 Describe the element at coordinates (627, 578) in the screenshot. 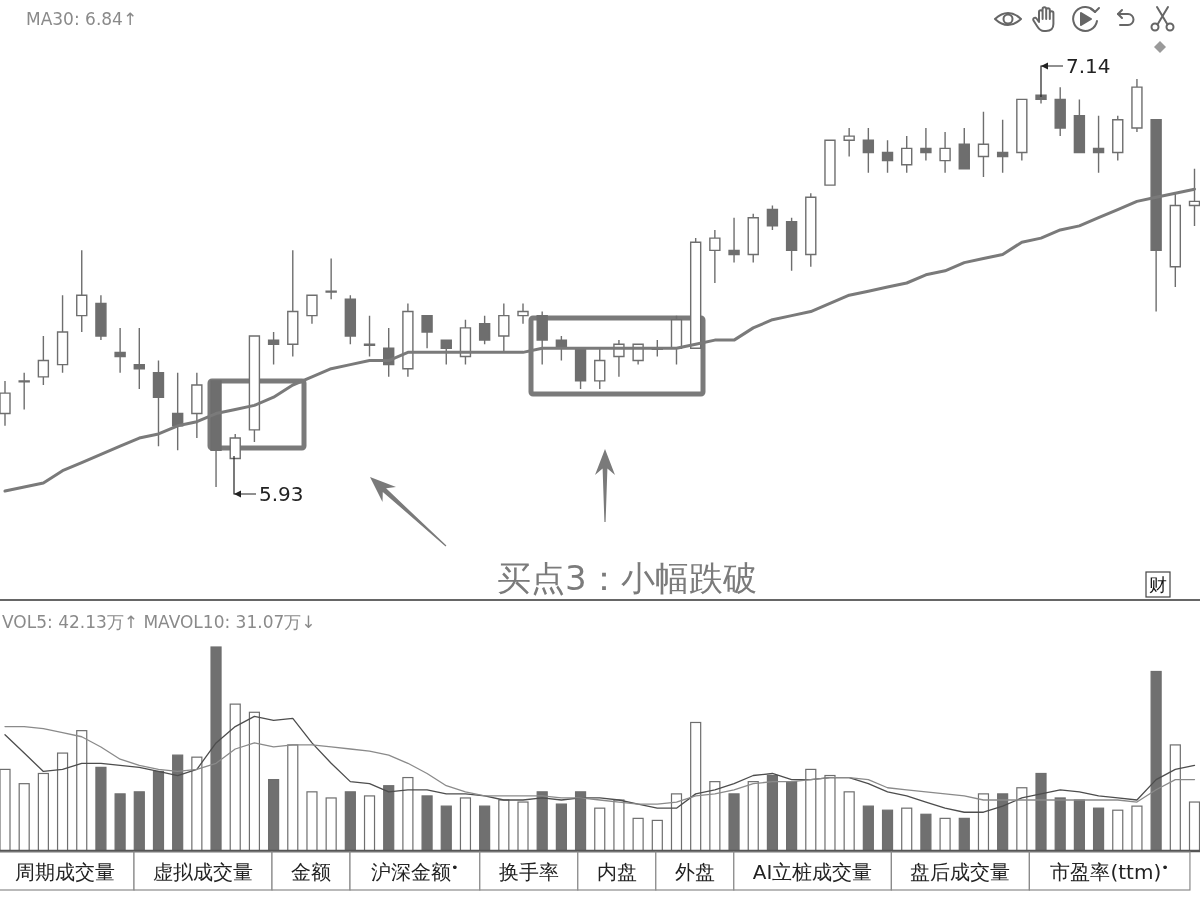

I see `text: 买点3：小幅跌破` at that location.